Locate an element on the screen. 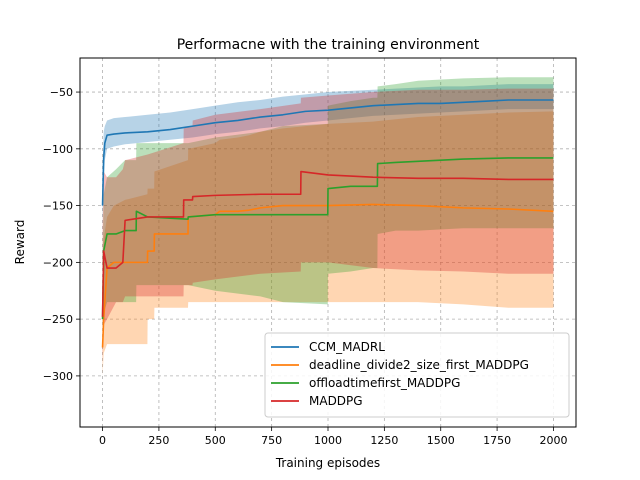  y-tick-label: −150 is located at coordinates (58, 206).